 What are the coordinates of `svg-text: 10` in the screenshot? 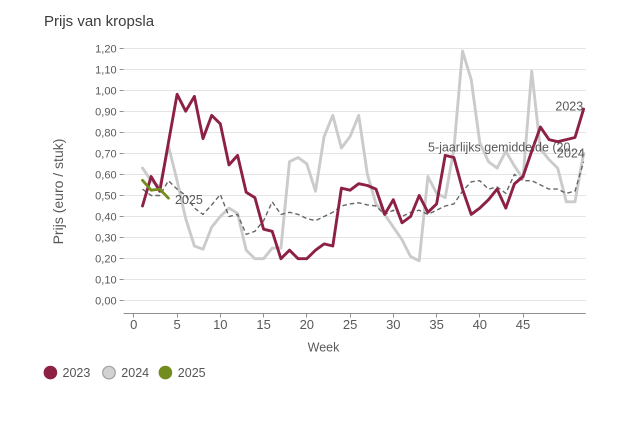 It's located at (220, 324).